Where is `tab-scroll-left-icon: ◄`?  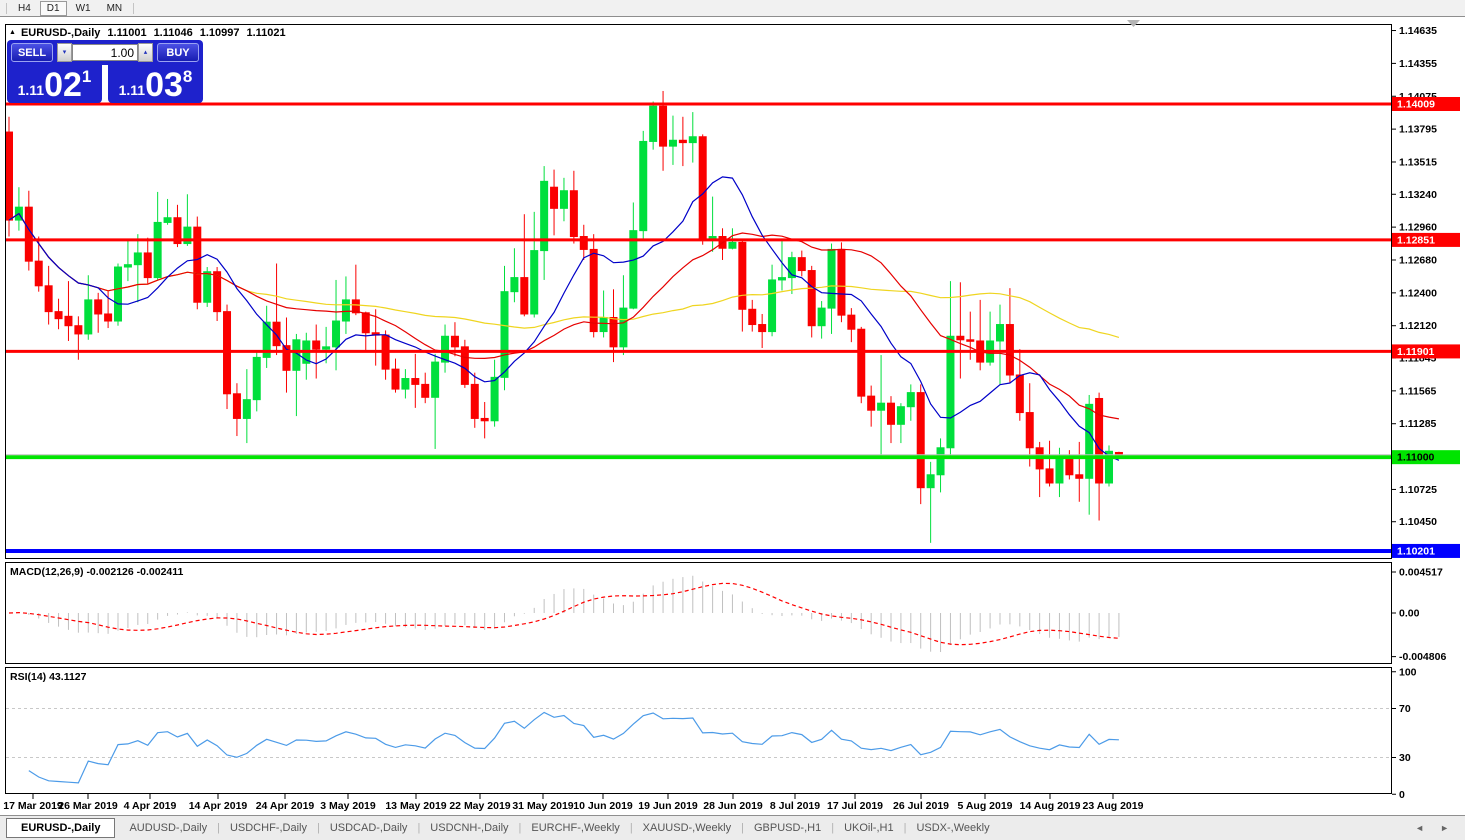 tab-scroll-left-icon: ◄ is located at coordinates (1420, 828).